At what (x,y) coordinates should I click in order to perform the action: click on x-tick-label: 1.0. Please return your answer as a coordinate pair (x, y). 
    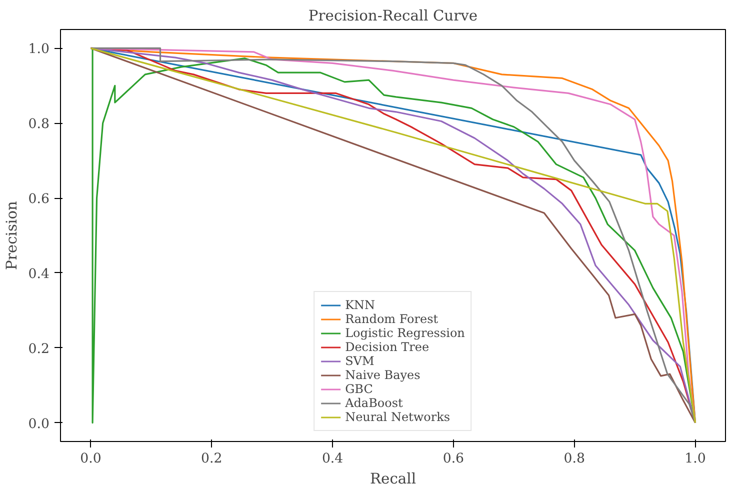
    Looking at the image, I should click on (695, 459).